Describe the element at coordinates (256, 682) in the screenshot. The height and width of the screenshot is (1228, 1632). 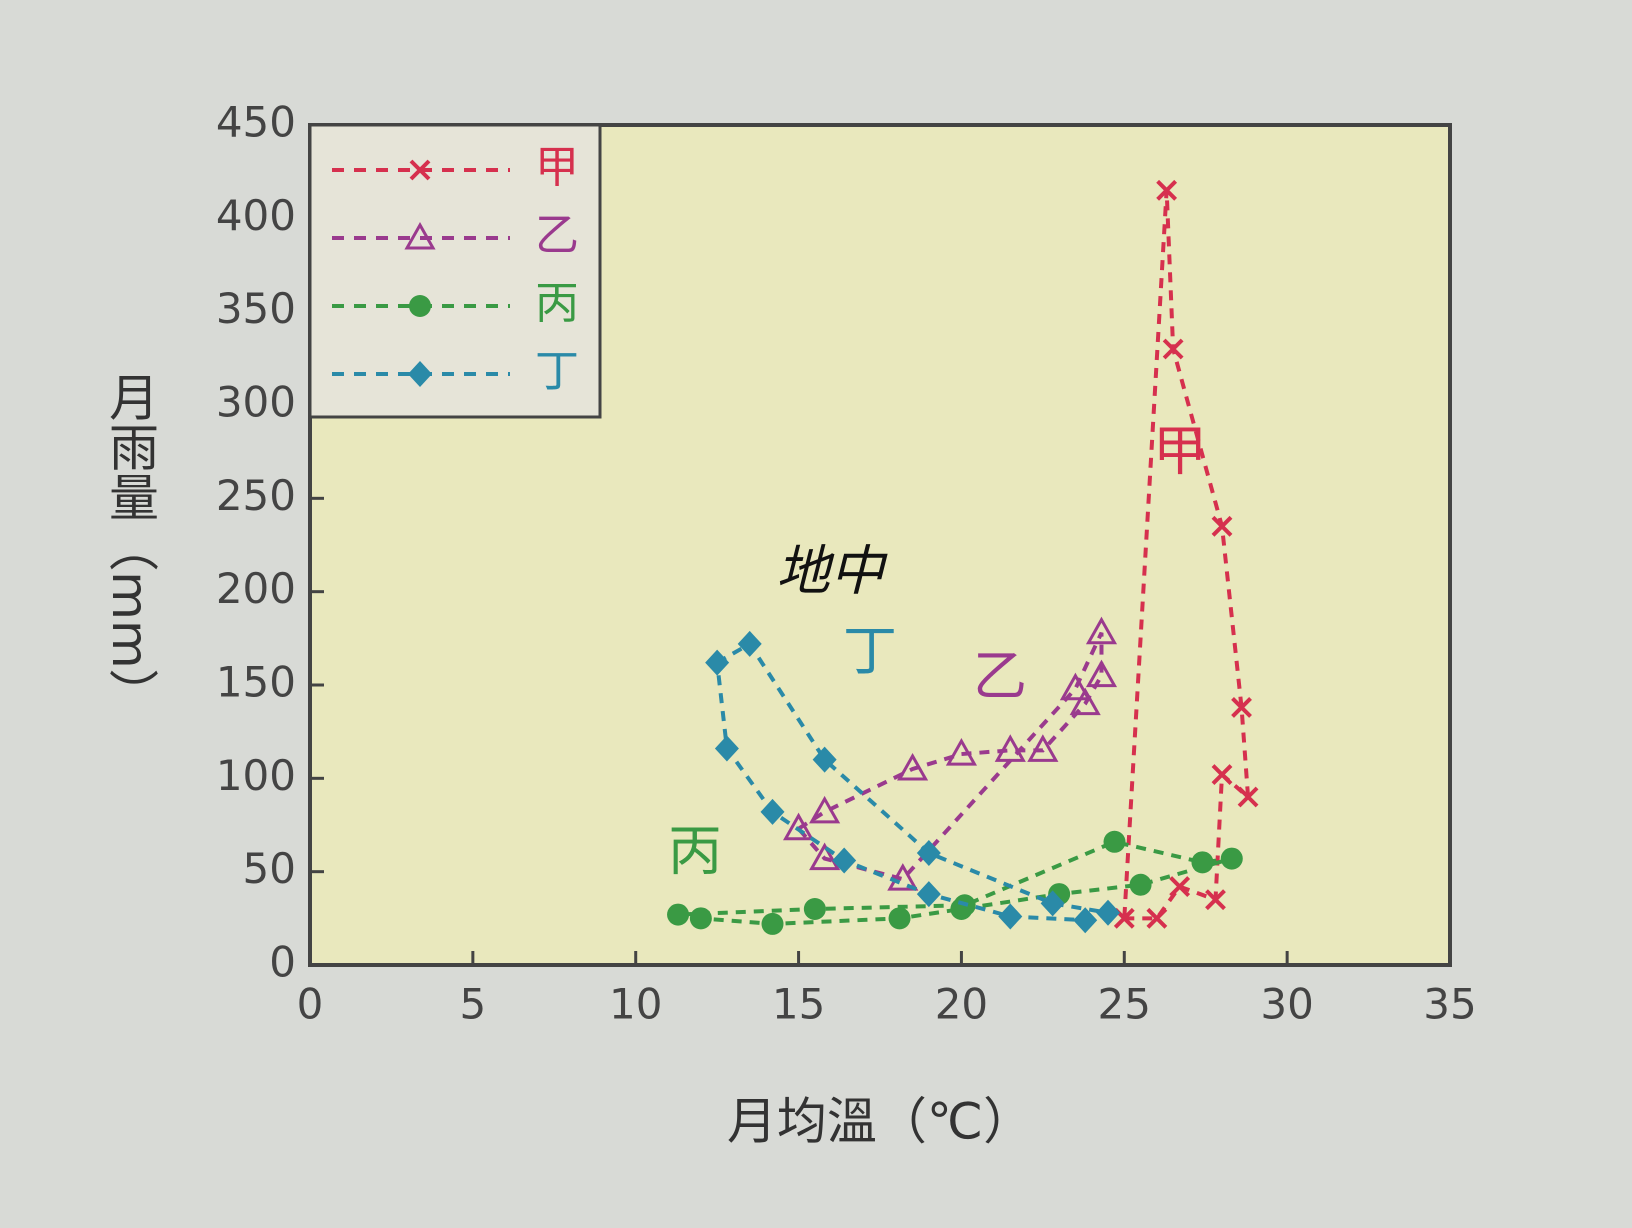
I see `y-tick-label: 150` at that location.